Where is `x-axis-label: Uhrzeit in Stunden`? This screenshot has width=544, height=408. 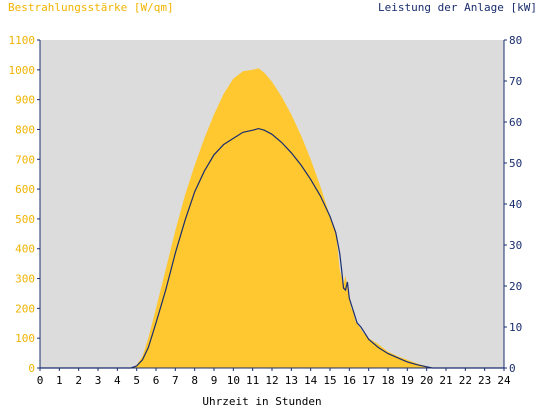
x-axis-label: Uhrzeit in Stunden is located at coordinates (261, 401).